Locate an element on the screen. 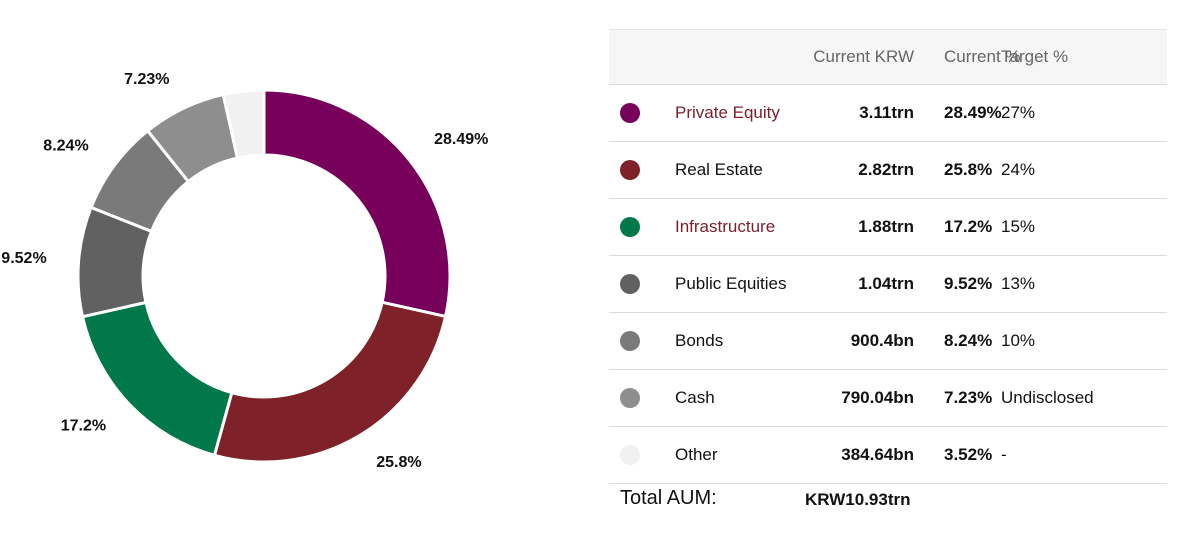 The image size is (1198, 538). header-target-pct: Target % is located at coordinates (1082, 57).